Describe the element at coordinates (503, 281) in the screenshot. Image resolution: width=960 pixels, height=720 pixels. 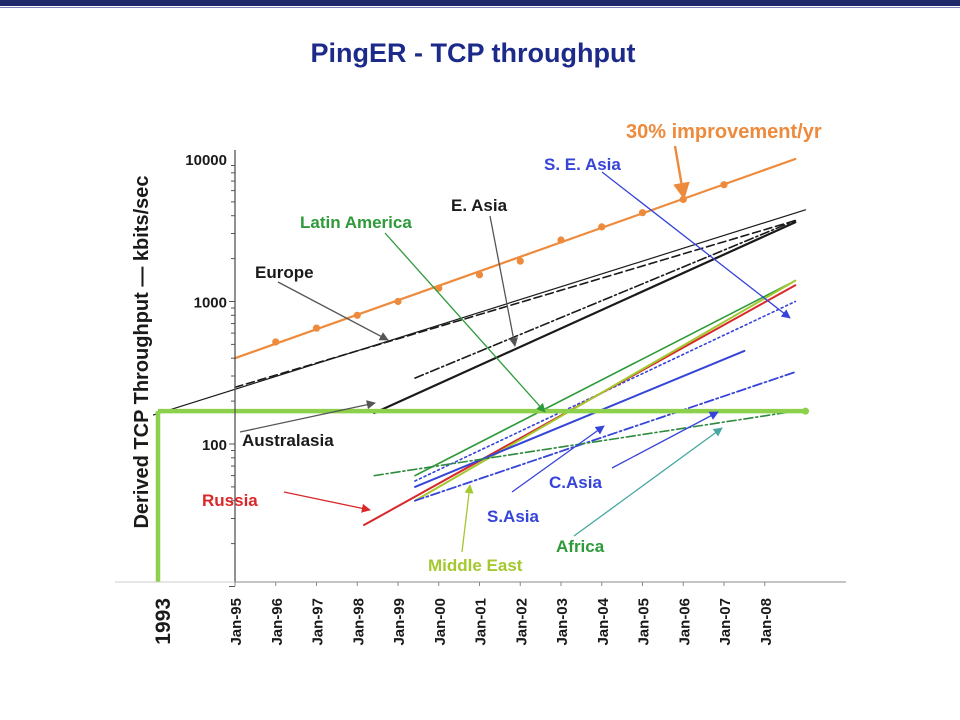
I see `arrow-e-asia` at that location.